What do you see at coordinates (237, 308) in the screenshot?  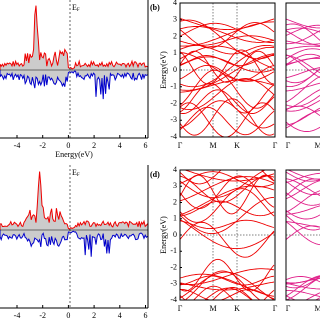 I see `k-label: K` at bounding box center [237, 308].